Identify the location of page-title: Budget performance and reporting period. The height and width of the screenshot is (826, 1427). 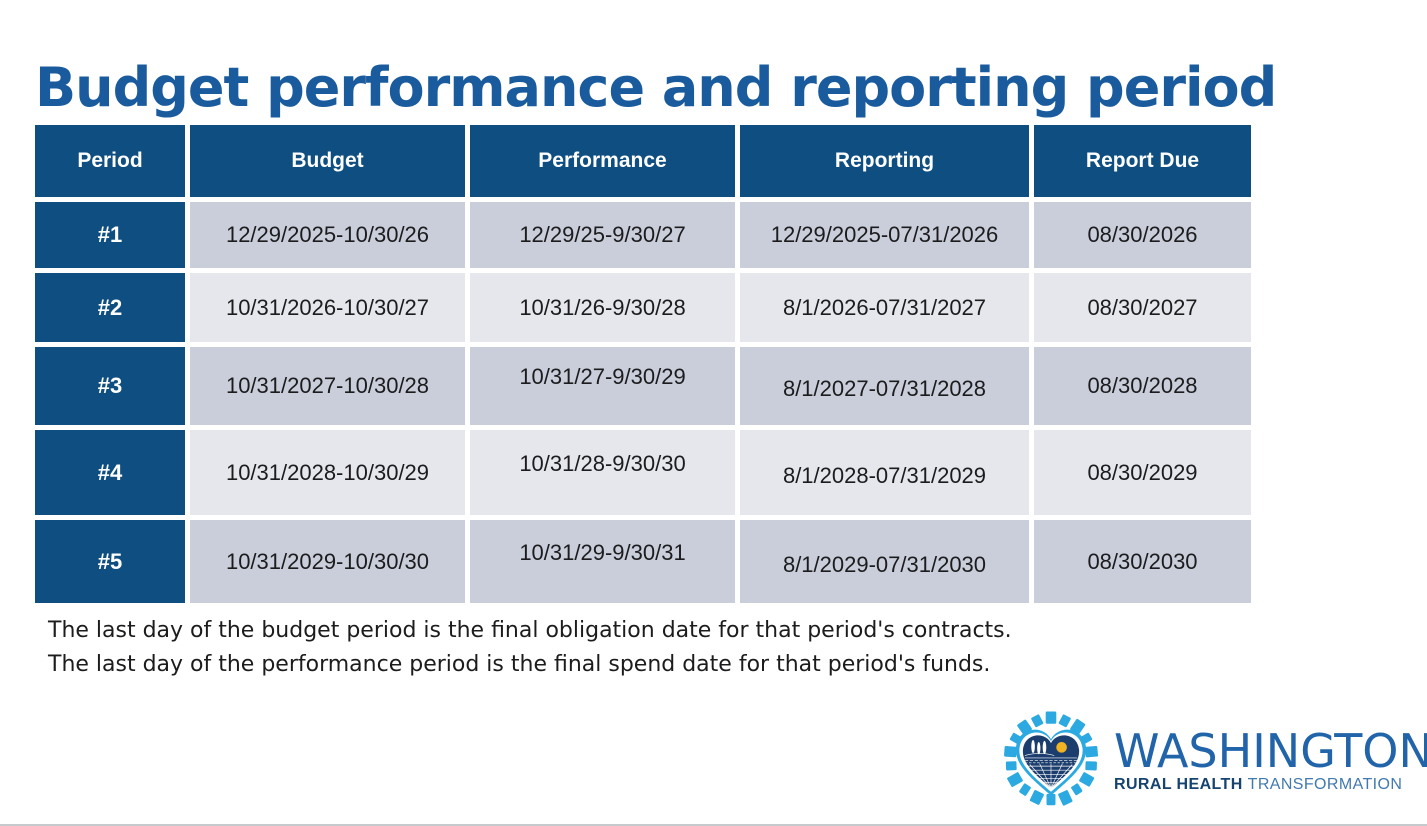
(656, 88).